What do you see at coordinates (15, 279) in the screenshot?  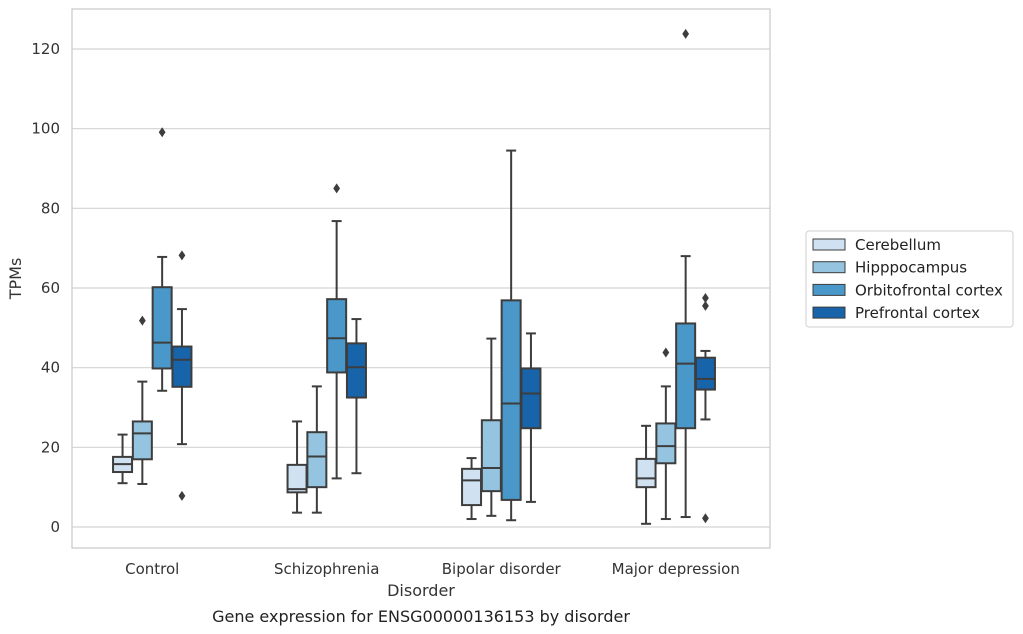 I see `y-axis-title: TPMs` at bounding box center [15, 279].